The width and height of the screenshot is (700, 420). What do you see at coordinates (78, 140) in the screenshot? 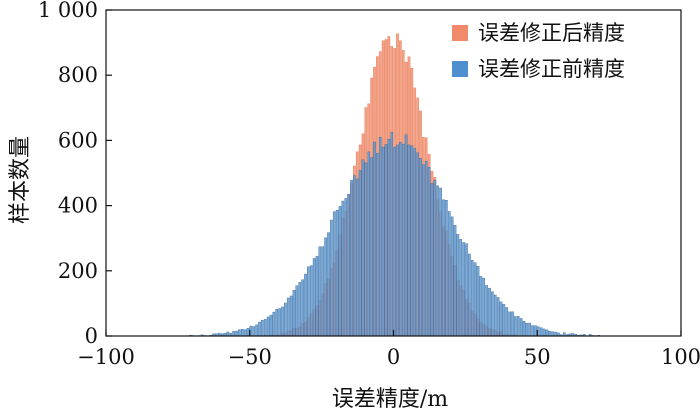
I see `y-tick-label: 600` at bounding box center [78, 140].